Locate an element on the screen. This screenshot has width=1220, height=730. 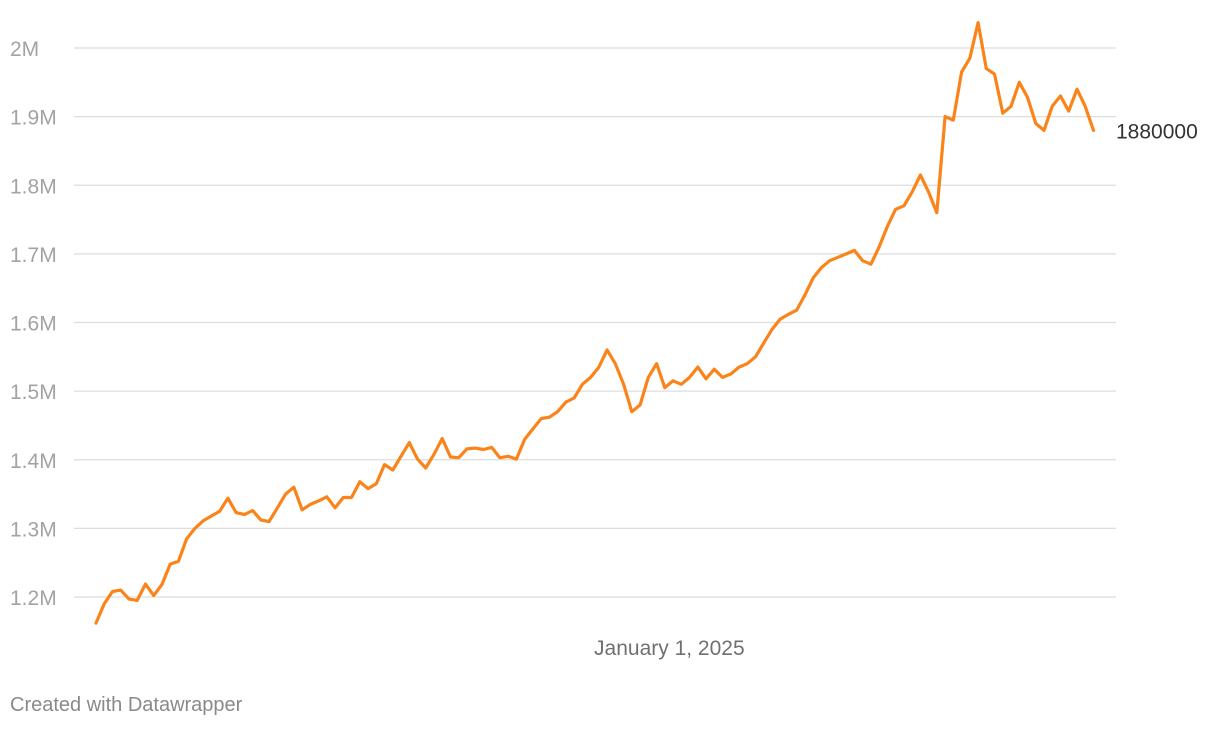
y-axis-tick-labels: 1.2M 1.3M 1.4M 1.5M 1.6M 1.7M 1.8M 1.9M 2M is located at coordinates (33, 324).